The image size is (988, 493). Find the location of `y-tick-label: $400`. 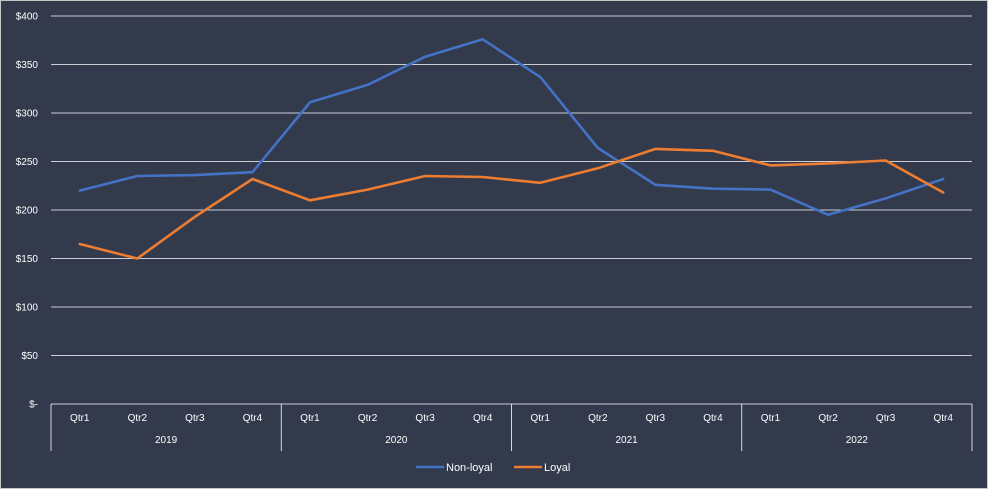

y-tick-label: $400 is located at coordinates (27, 17).